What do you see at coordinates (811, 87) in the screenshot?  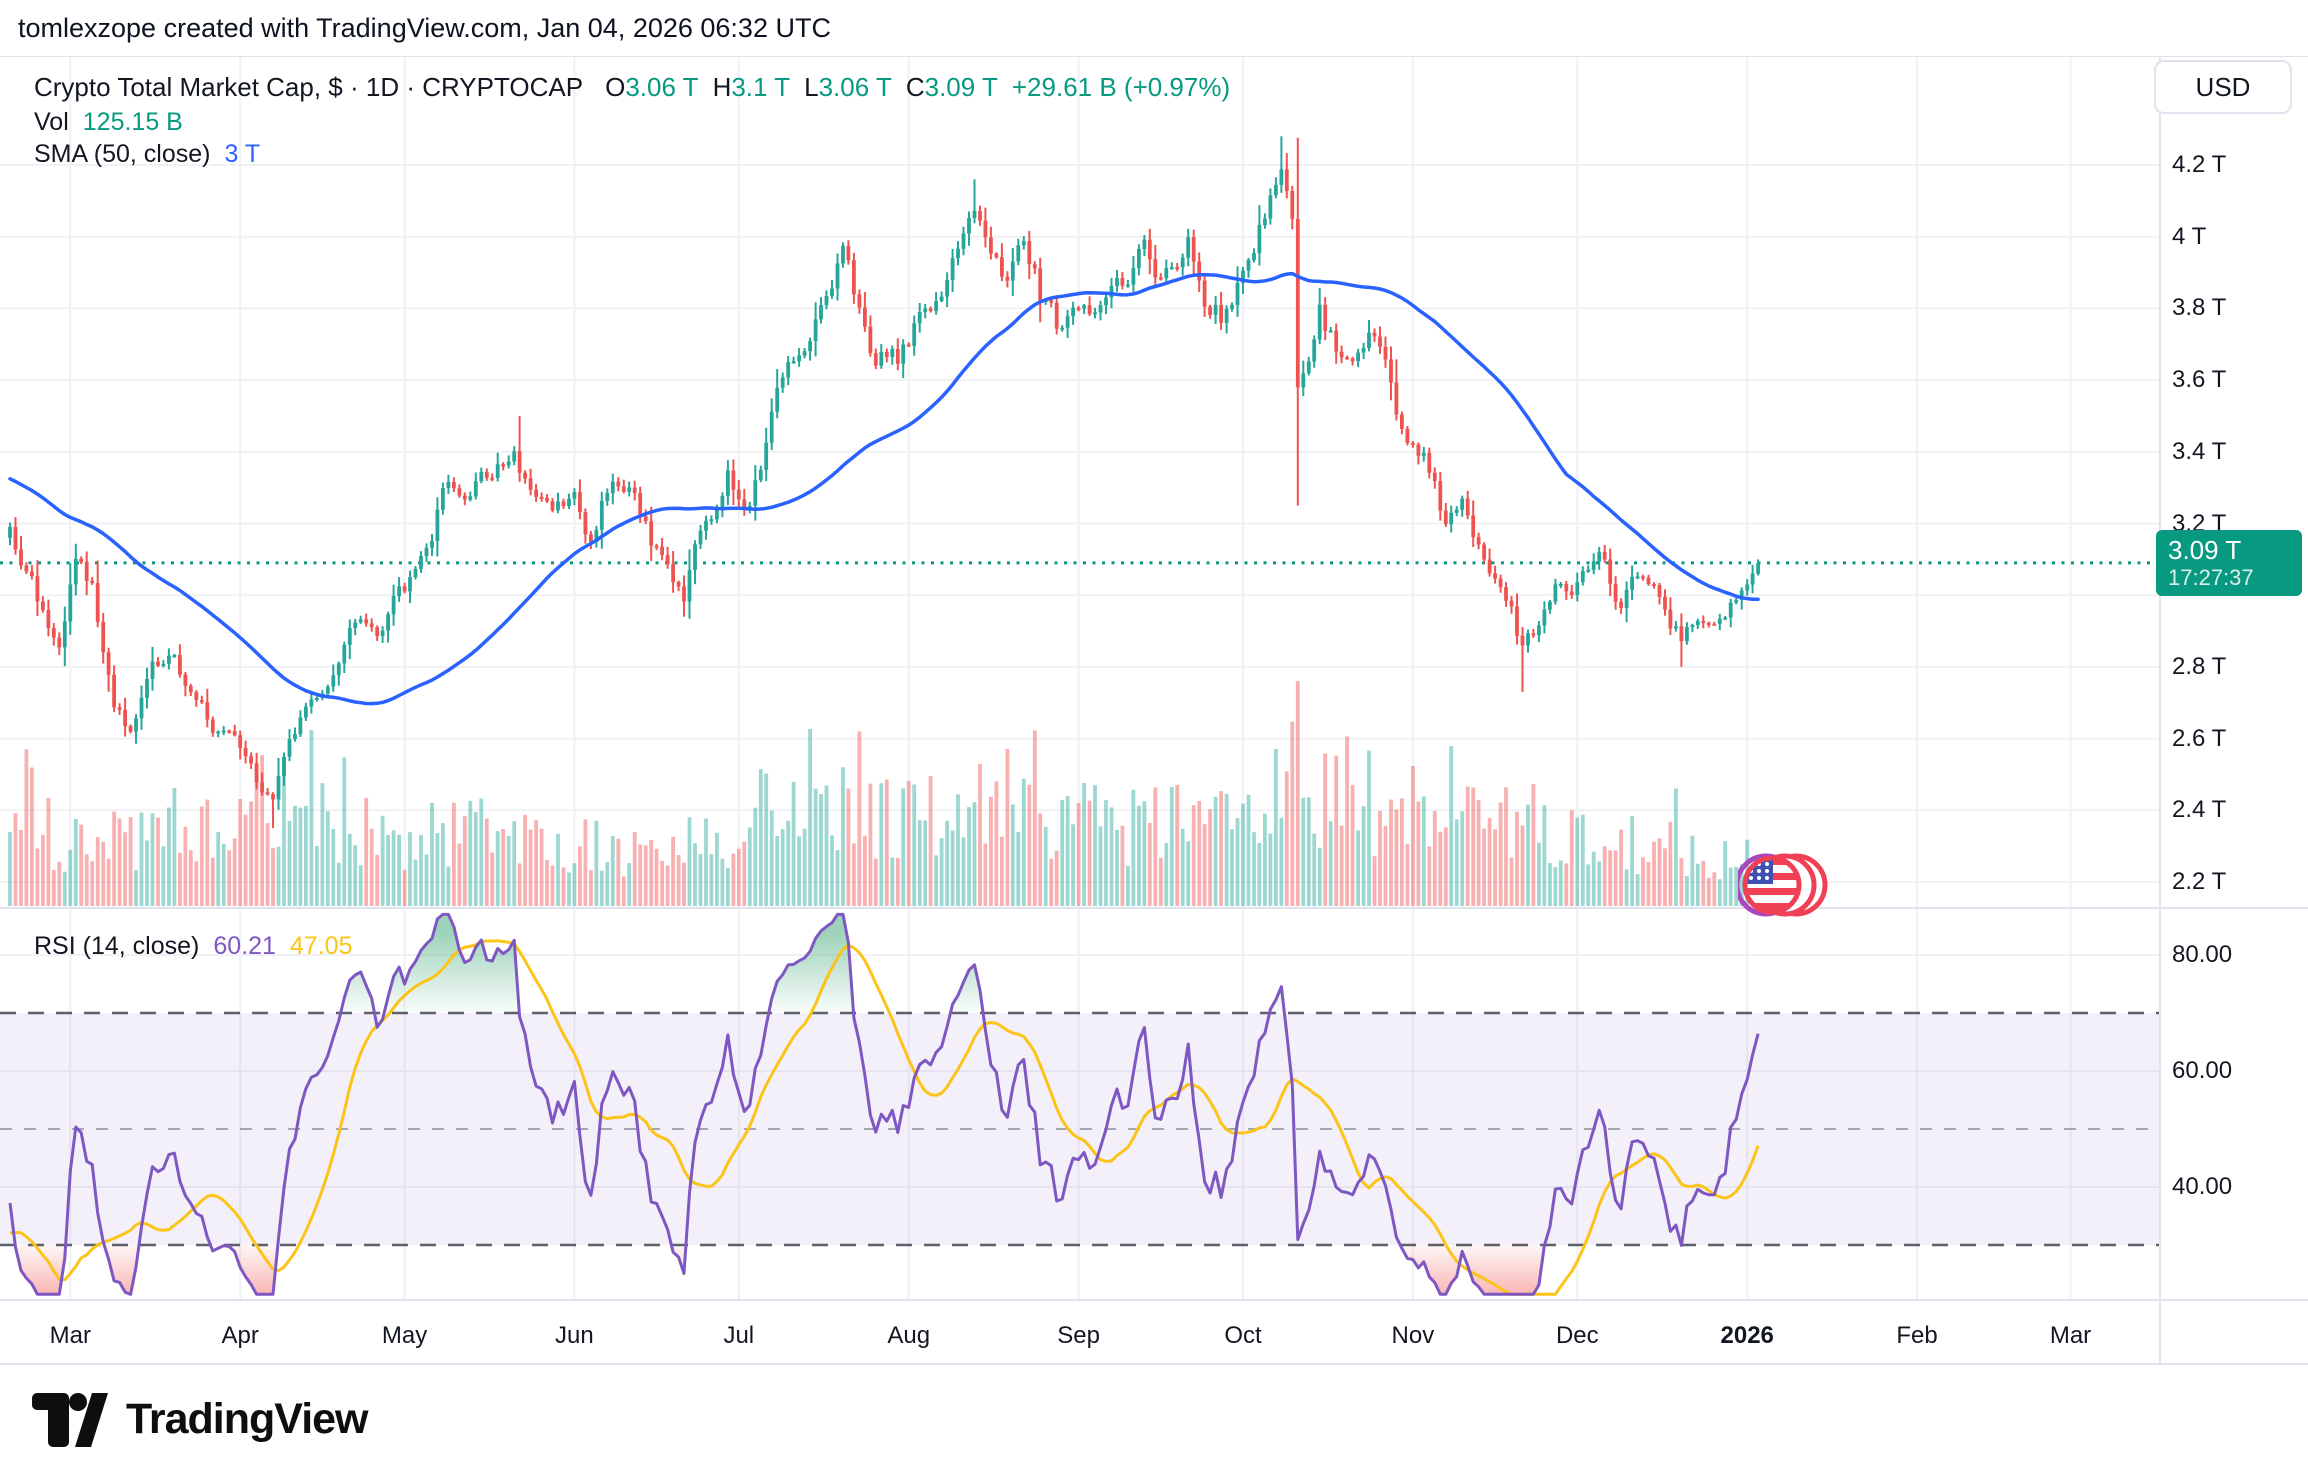 I see `low-label: L` at bounding box center [811, 87].